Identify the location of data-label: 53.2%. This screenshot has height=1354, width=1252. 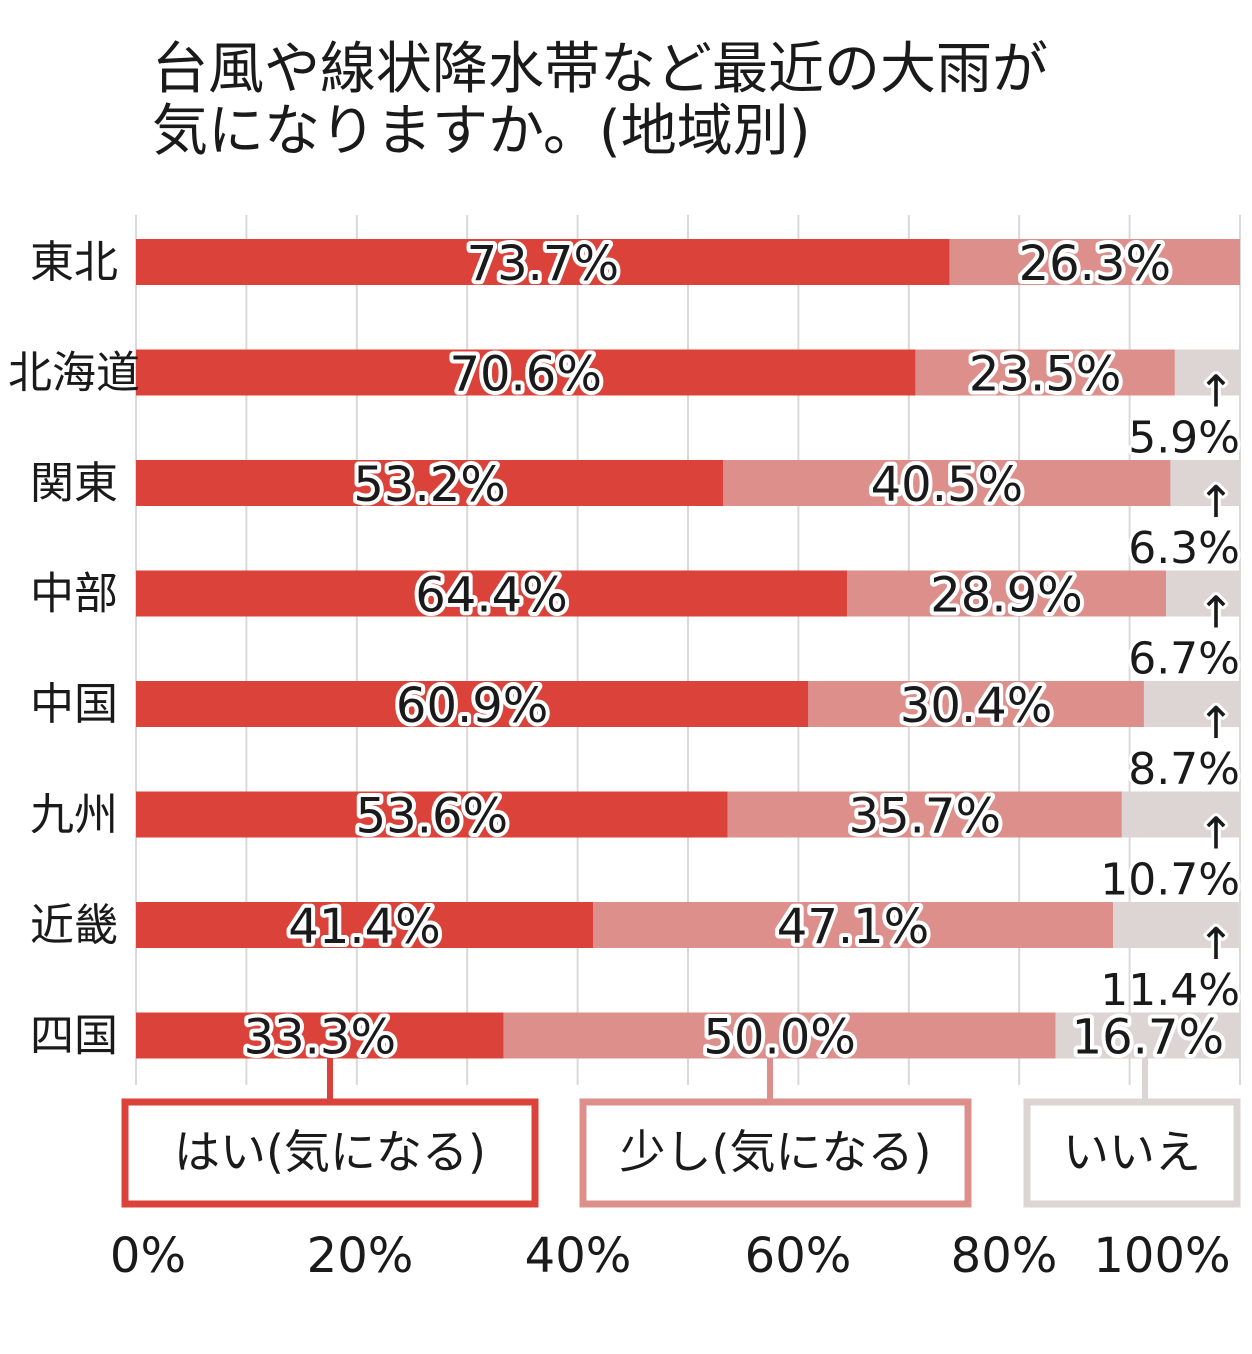
(429, 485).